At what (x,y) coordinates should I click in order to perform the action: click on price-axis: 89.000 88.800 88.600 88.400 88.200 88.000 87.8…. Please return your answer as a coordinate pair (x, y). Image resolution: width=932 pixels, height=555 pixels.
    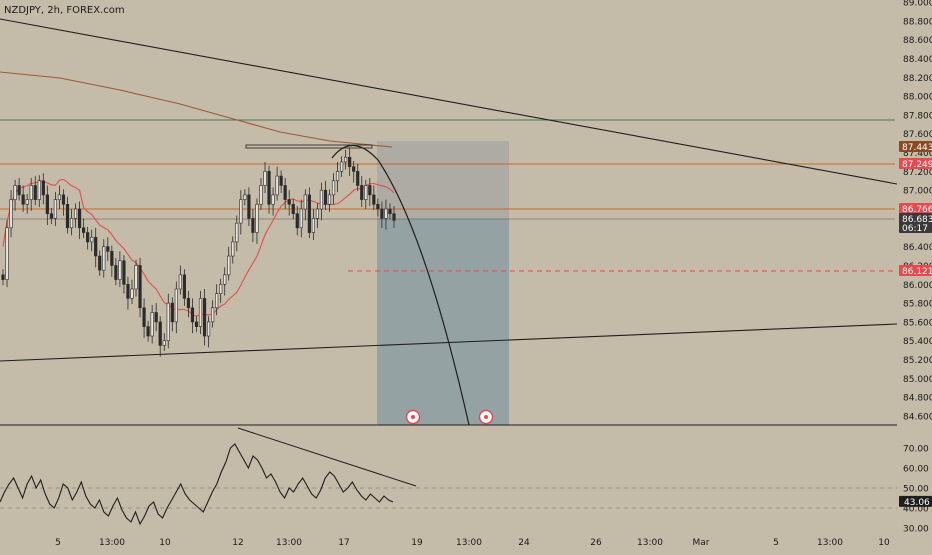
    Looking at the image, I should click on (917, 211).